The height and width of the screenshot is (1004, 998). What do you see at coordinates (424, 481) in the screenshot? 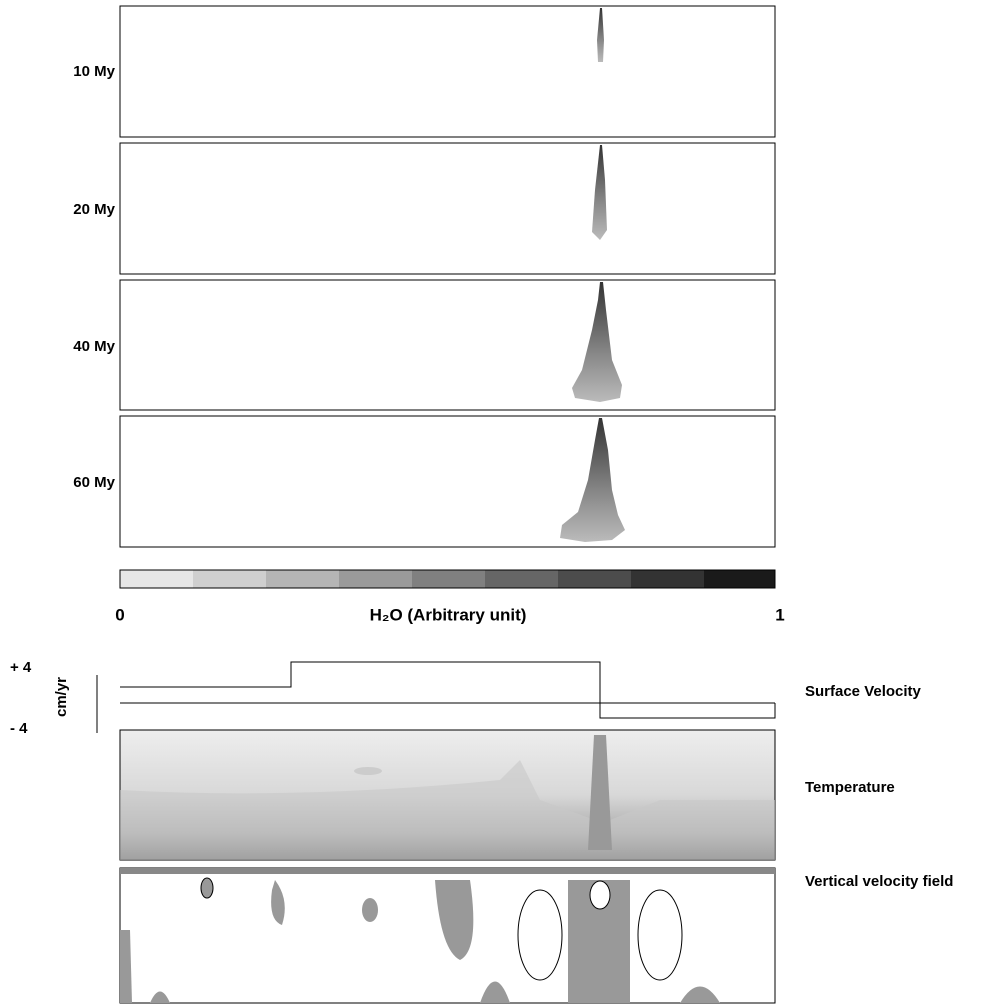
I see `panel: 60 My` at bounding box center [424, 481].